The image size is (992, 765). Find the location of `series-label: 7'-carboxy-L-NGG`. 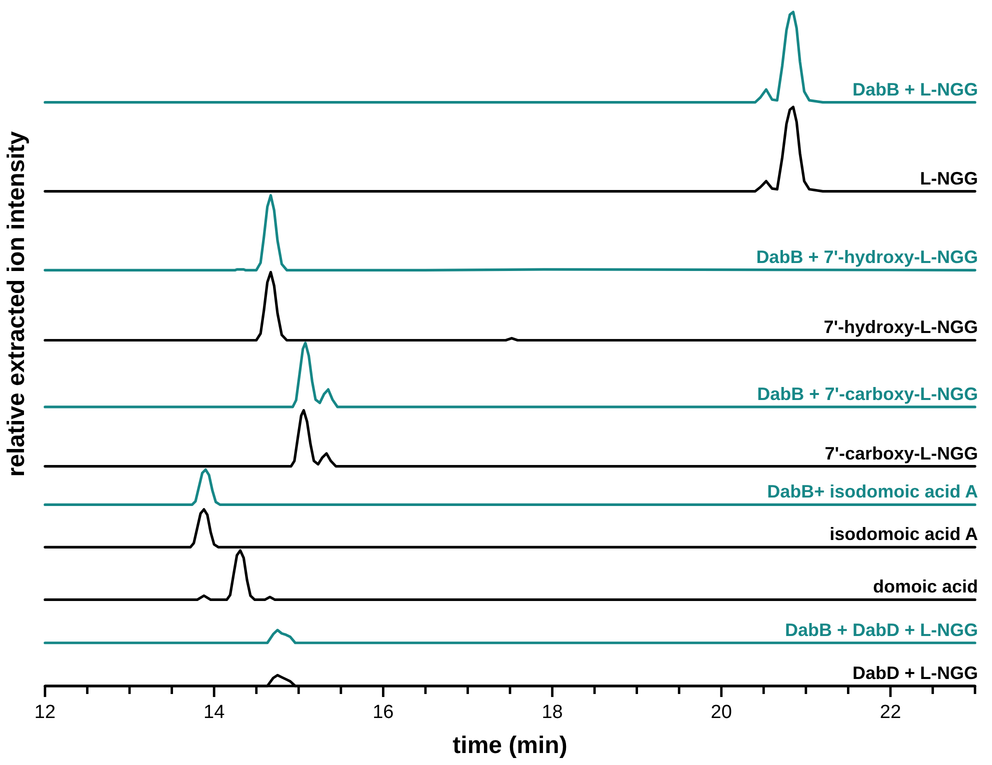

series-label: 7'-carboxy-L-NGG is located at coordinates (901, 453).